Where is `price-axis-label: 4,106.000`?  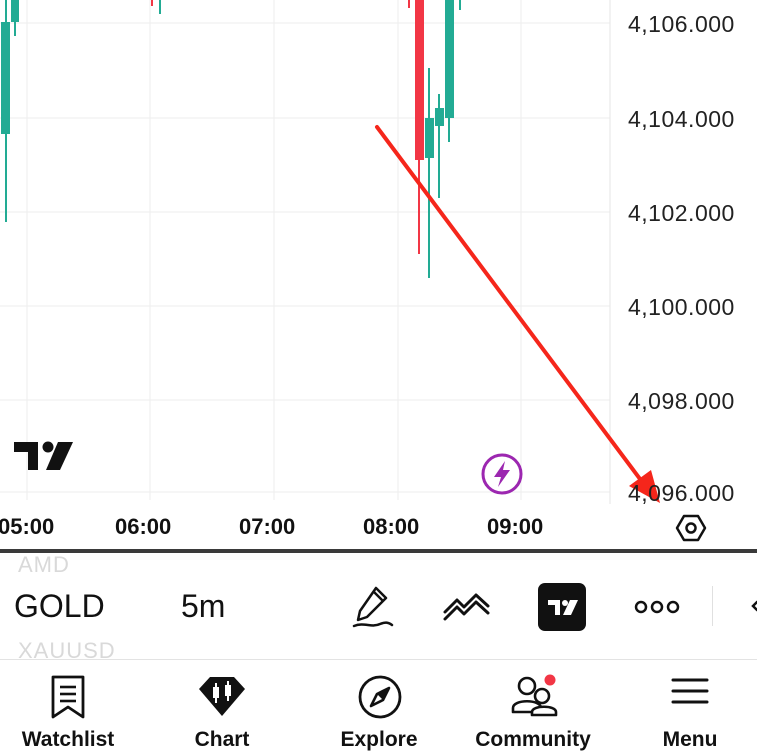
price-axis-label: 4,106.000 is located at coordinates (681, 24).